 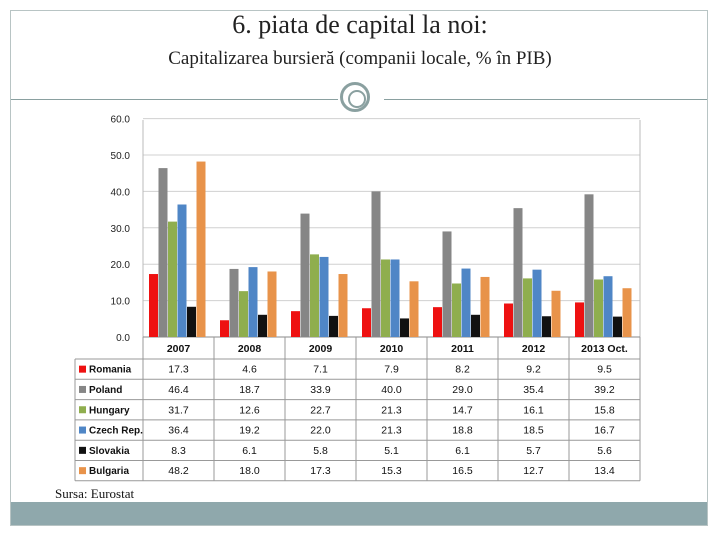 What do you see at coordinates (392, 349) in the screenshot?
I see `x-tick-label: 2010` at bounding box center [392, 349].